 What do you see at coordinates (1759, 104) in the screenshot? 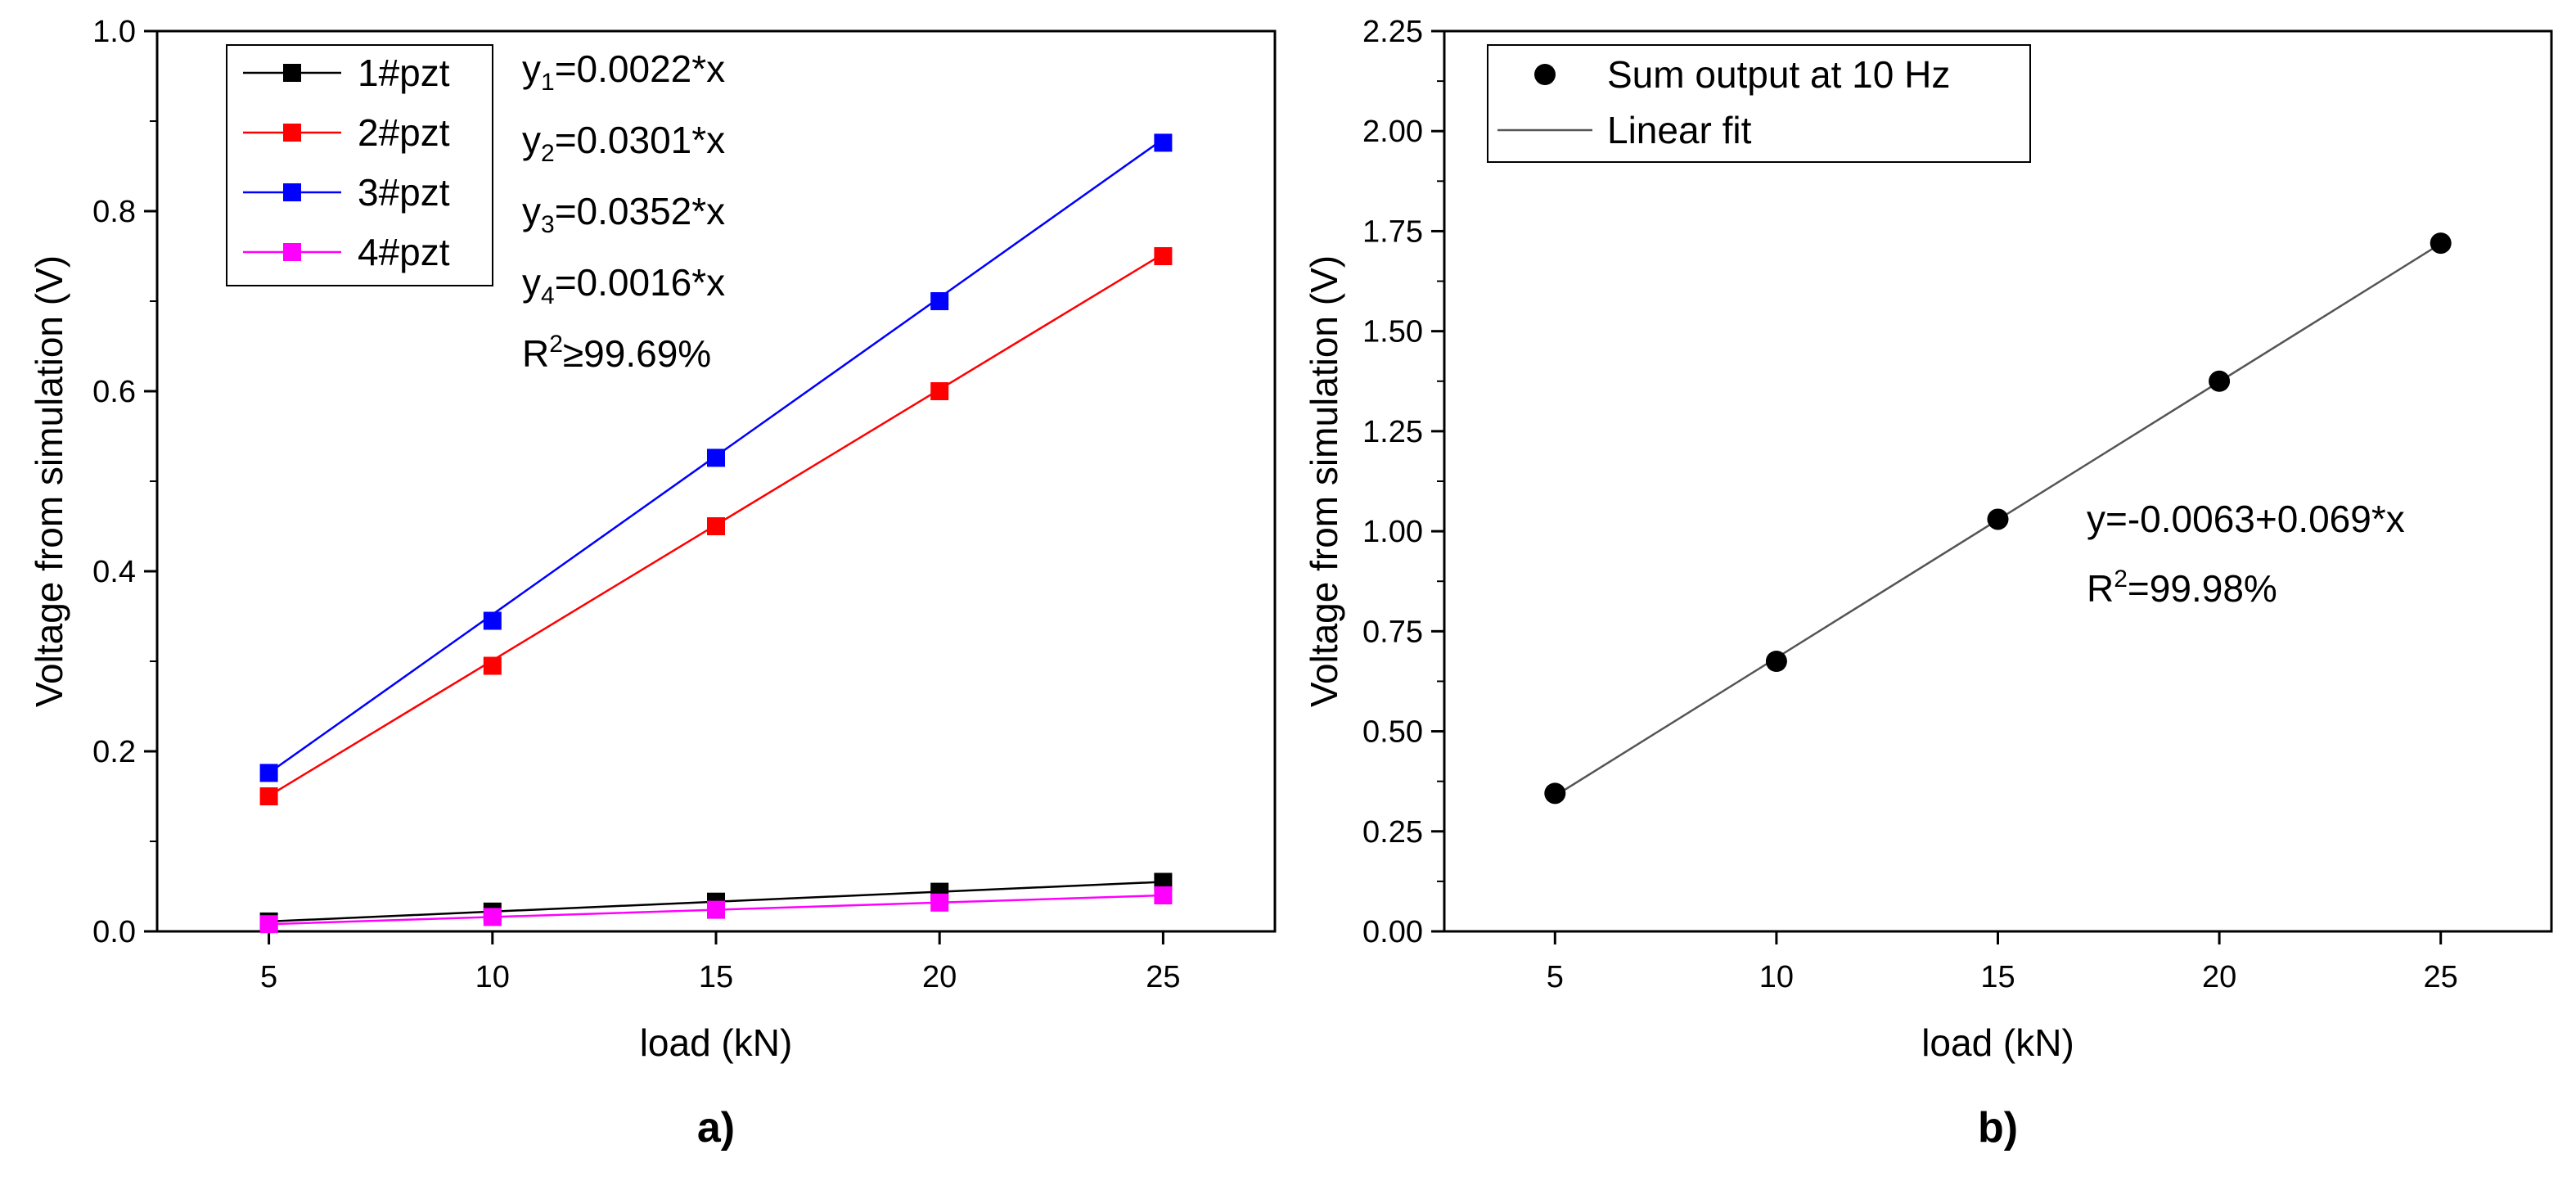
I see `panel-b-legend-box` at bounding box center [1759, 104].